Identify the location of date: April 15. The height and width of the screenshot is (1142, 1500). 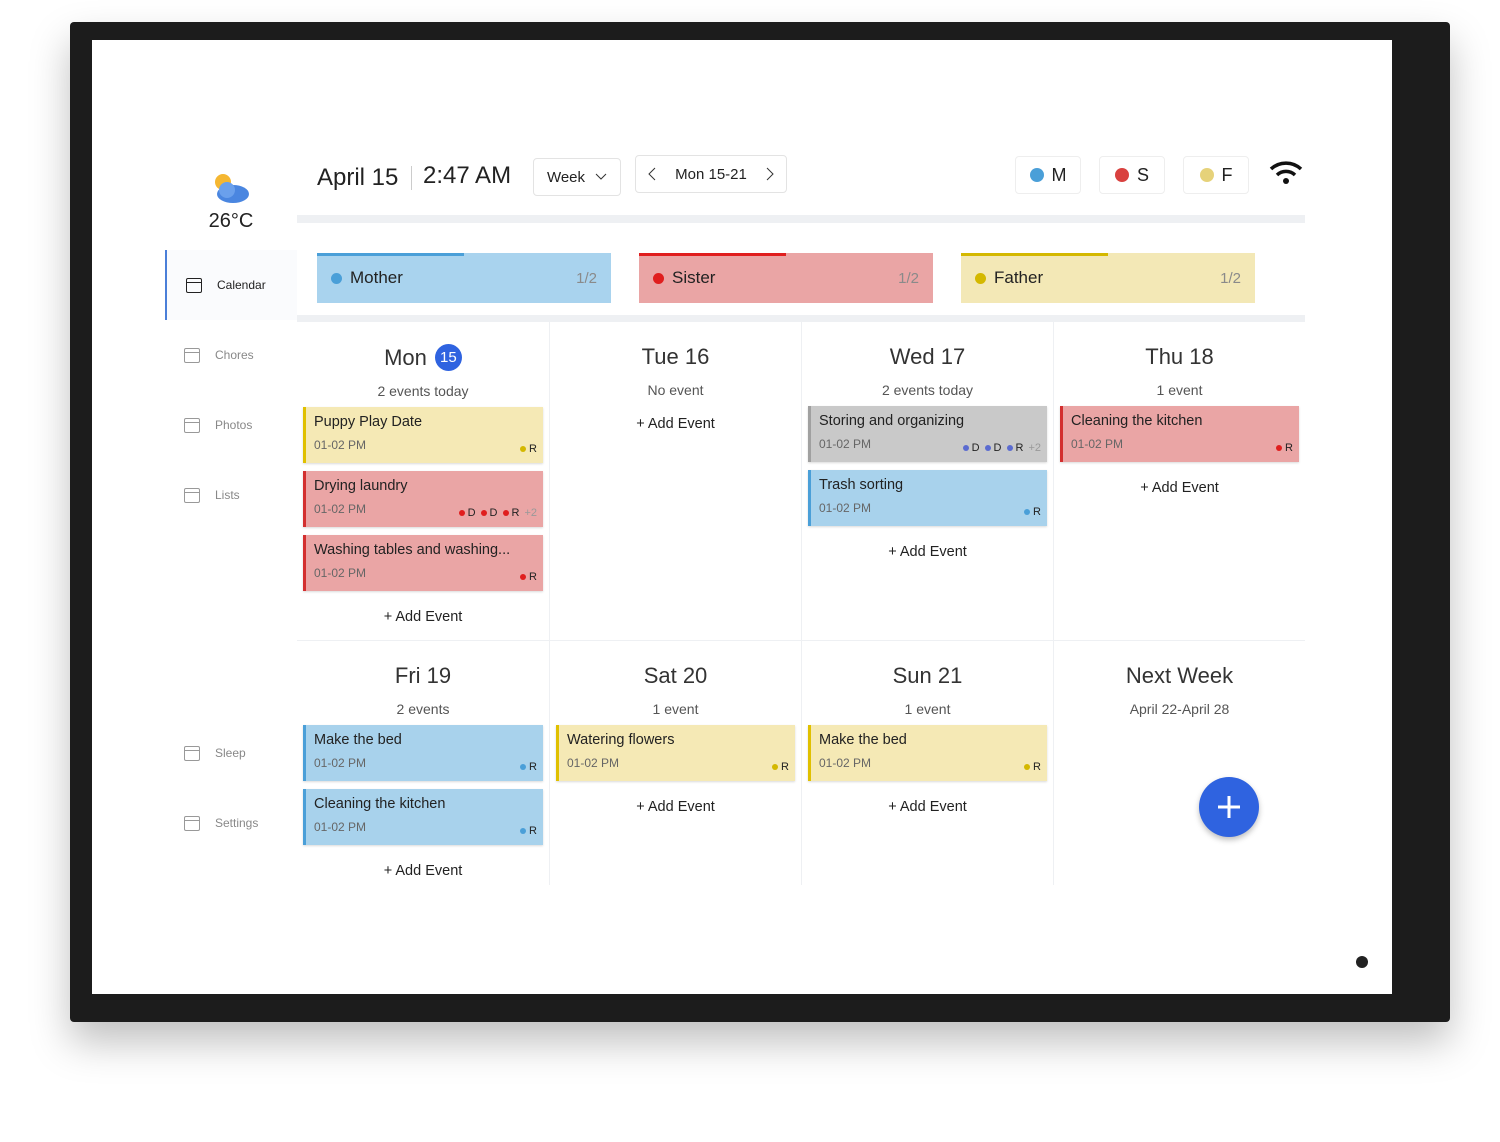
(358, 177).